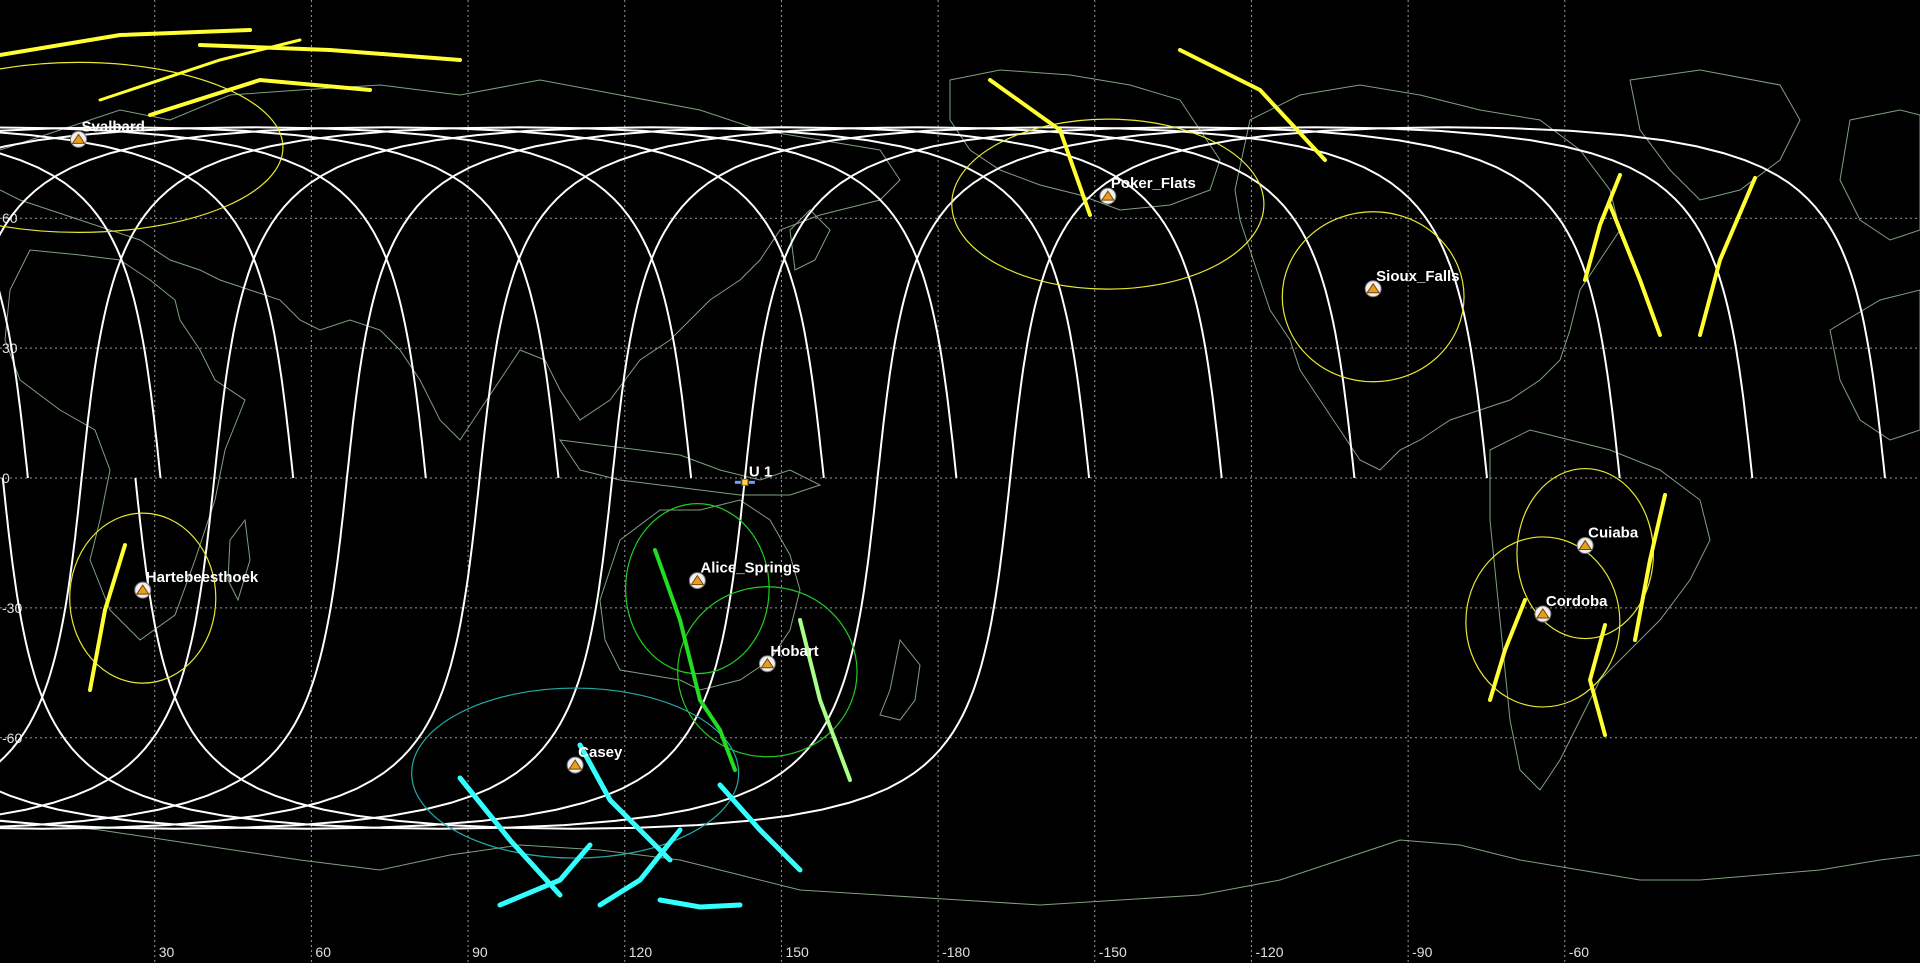  I want to click on ground-station-label: Svalbard, so click(113, 126).